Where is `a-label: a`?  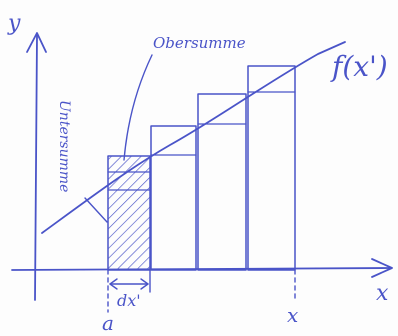 a-label: a is located at coordinates (108, 323).